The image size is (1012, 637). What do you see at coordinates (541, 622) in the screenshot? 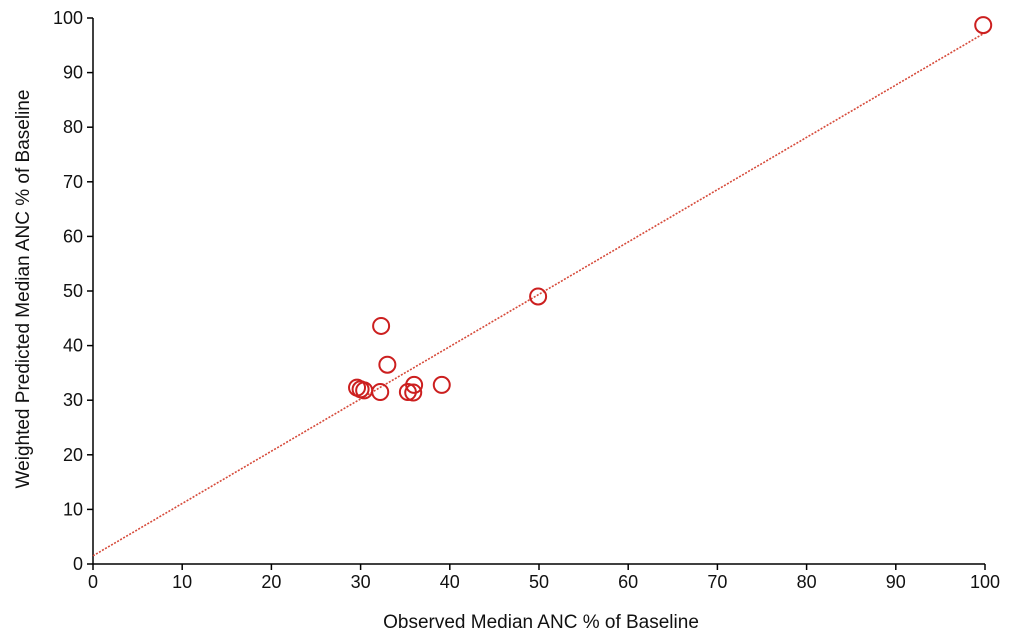
I see `x-axis-title: Observed Median ANC % of Baseline` at bounding box center [541, 622].